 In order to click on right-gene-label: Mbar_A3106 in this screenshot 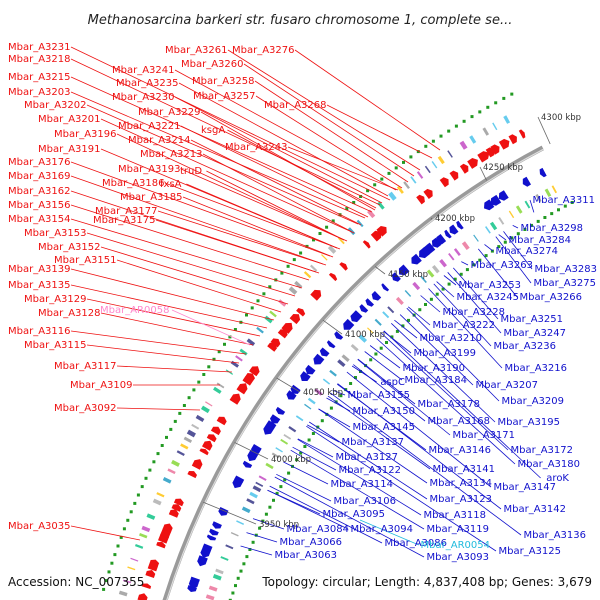, I will do `click(364, 501)`.